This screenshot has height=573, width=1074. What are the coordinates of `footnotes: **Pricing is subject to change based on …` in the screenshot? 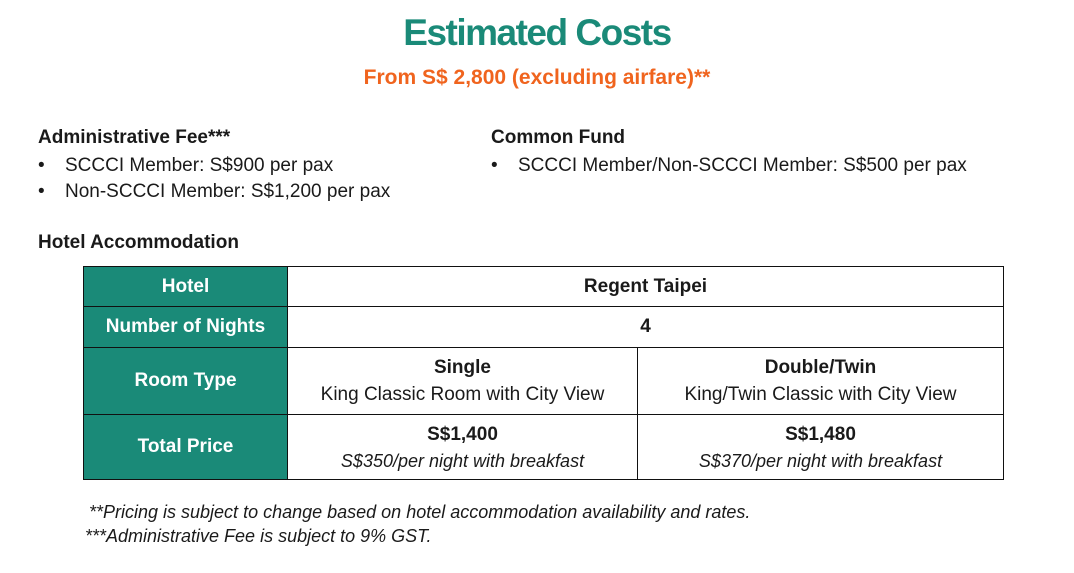 It's located at (417, 524).